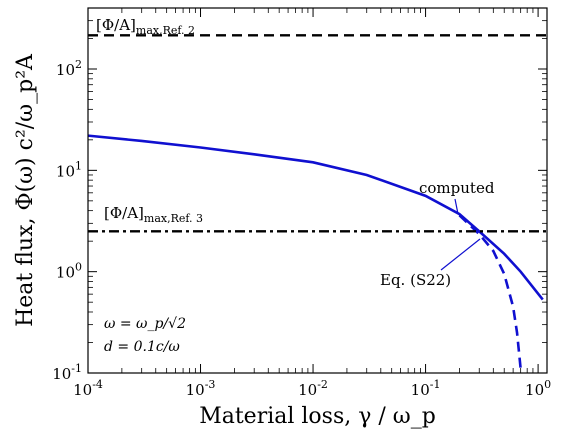 This screenshot has height=433, width=565. Describe the element at coordinates (457, 188) in the screenshot. I see `annotation-computed: computed` at that location.